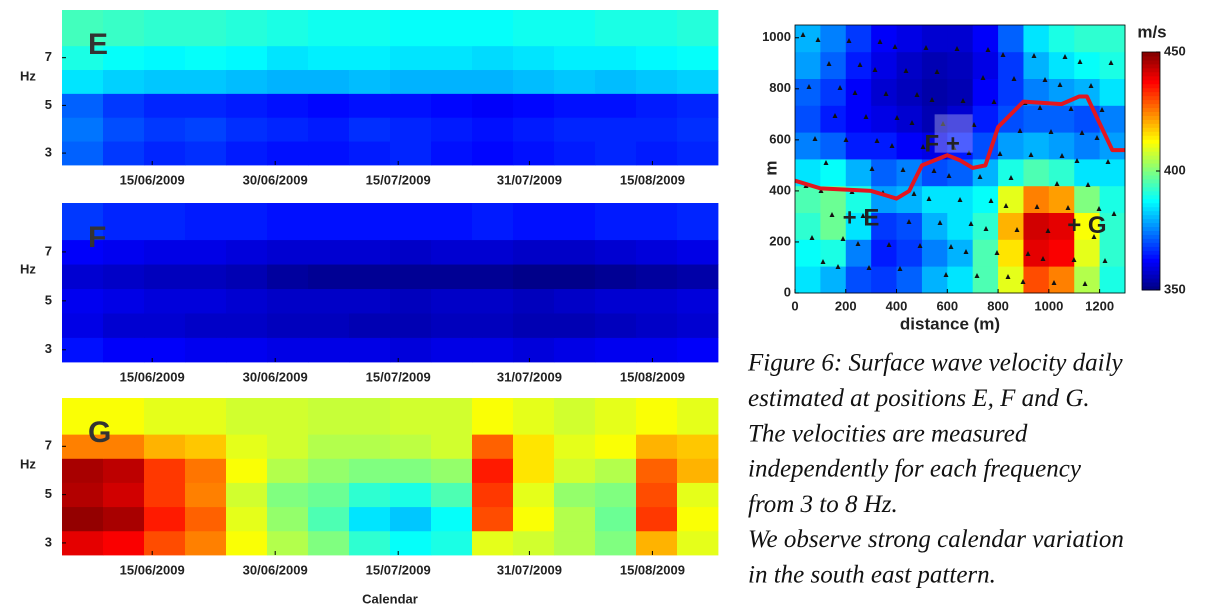 The height and width of the screenshot is (615, 1210). What do you see at coordinates (152, 179) in the screenshot?
I see `x-tick-label: 15/06/2009` at bounding box center [152, 179].